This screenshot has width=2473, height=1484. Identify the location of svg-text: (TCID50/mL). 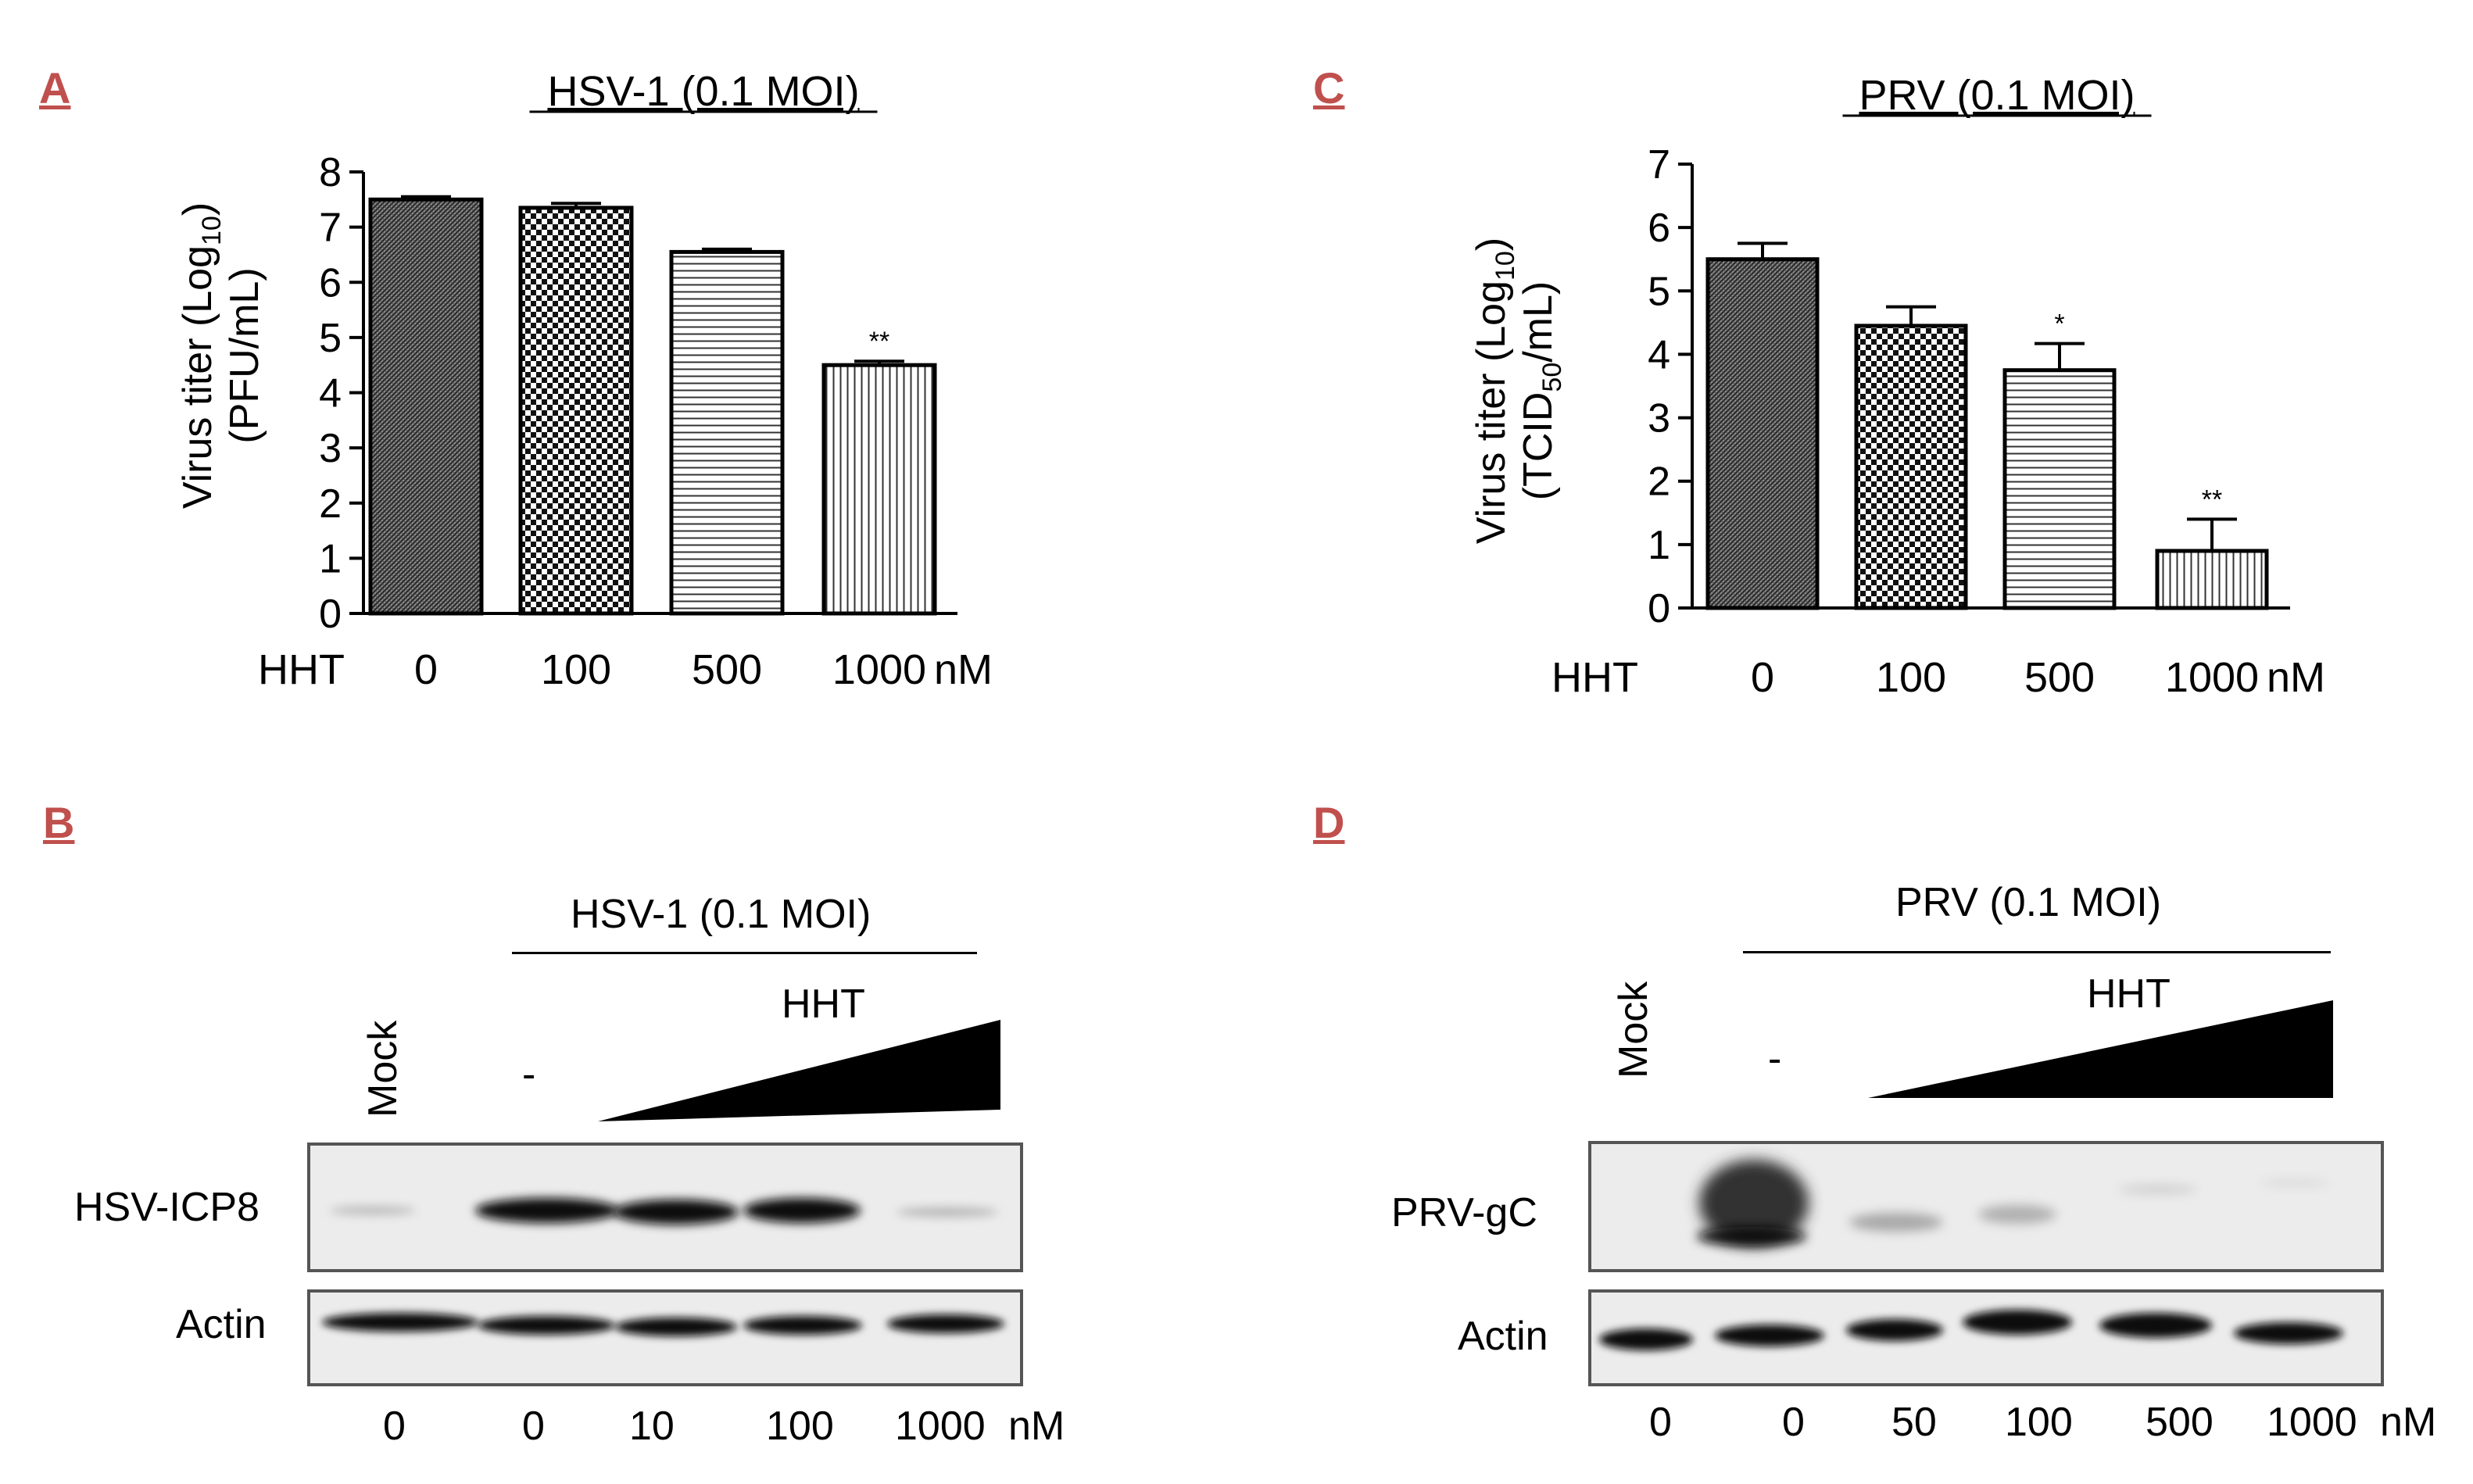
(1541, 390).